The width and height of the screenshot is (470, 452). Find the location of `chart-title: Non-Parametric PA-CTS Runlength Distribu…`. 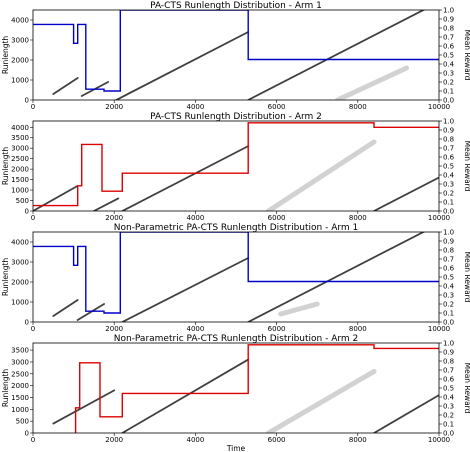

chart-title: Non-Parametric PA-CTS Runlength Distribu… is located at coordinates (236, 228).